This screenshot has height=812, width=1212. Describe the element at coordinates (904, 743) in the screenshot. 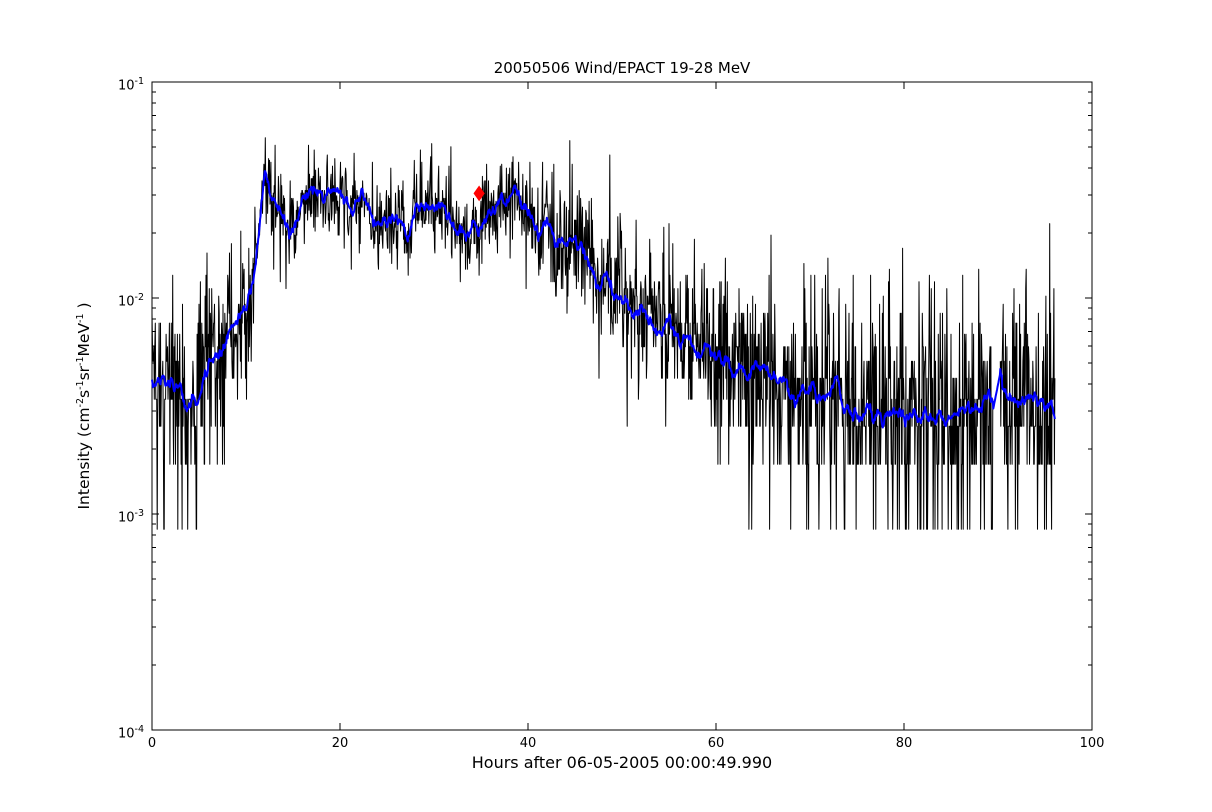

I see `x-tick-label: 80` at that location.